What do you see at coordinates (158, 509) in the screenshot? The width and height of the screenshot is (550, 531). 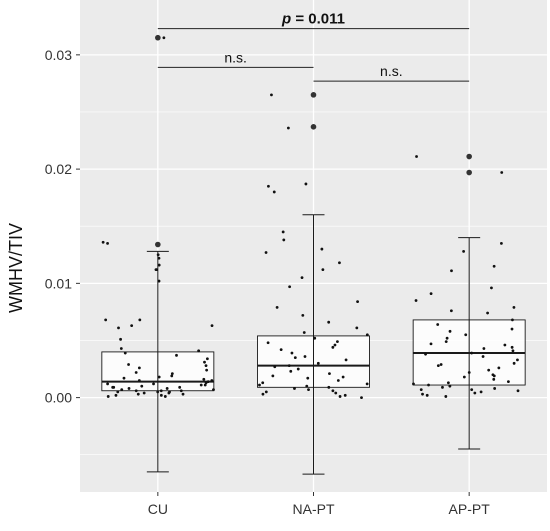 I see `x-tick-label: CU` at bounding box center [158, 509].